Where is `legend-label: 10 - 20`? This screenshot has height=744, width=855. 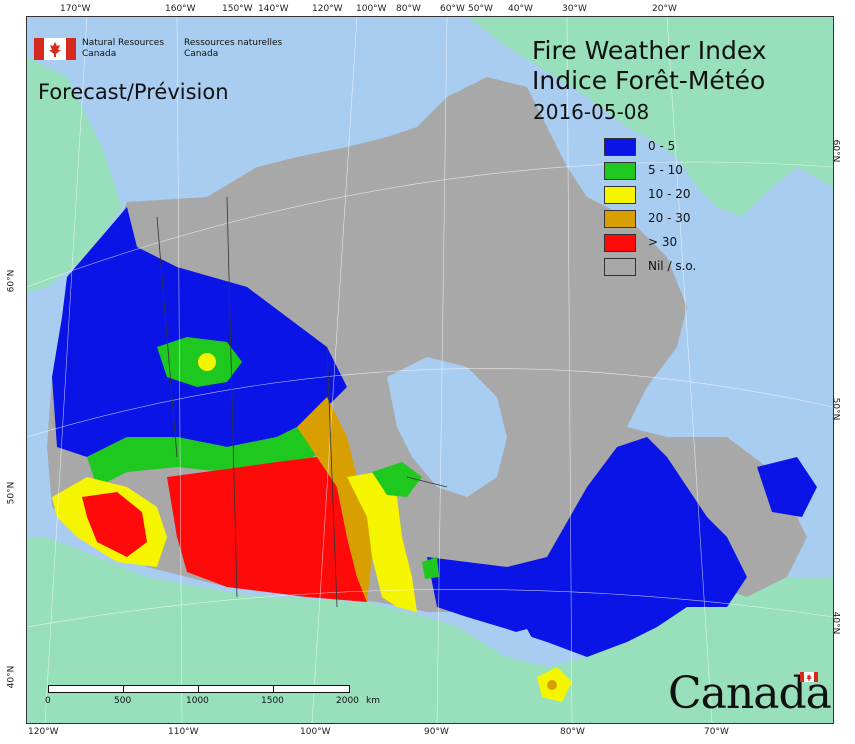
legend-label: 10 - 20 is located at coordinates (669, 194).